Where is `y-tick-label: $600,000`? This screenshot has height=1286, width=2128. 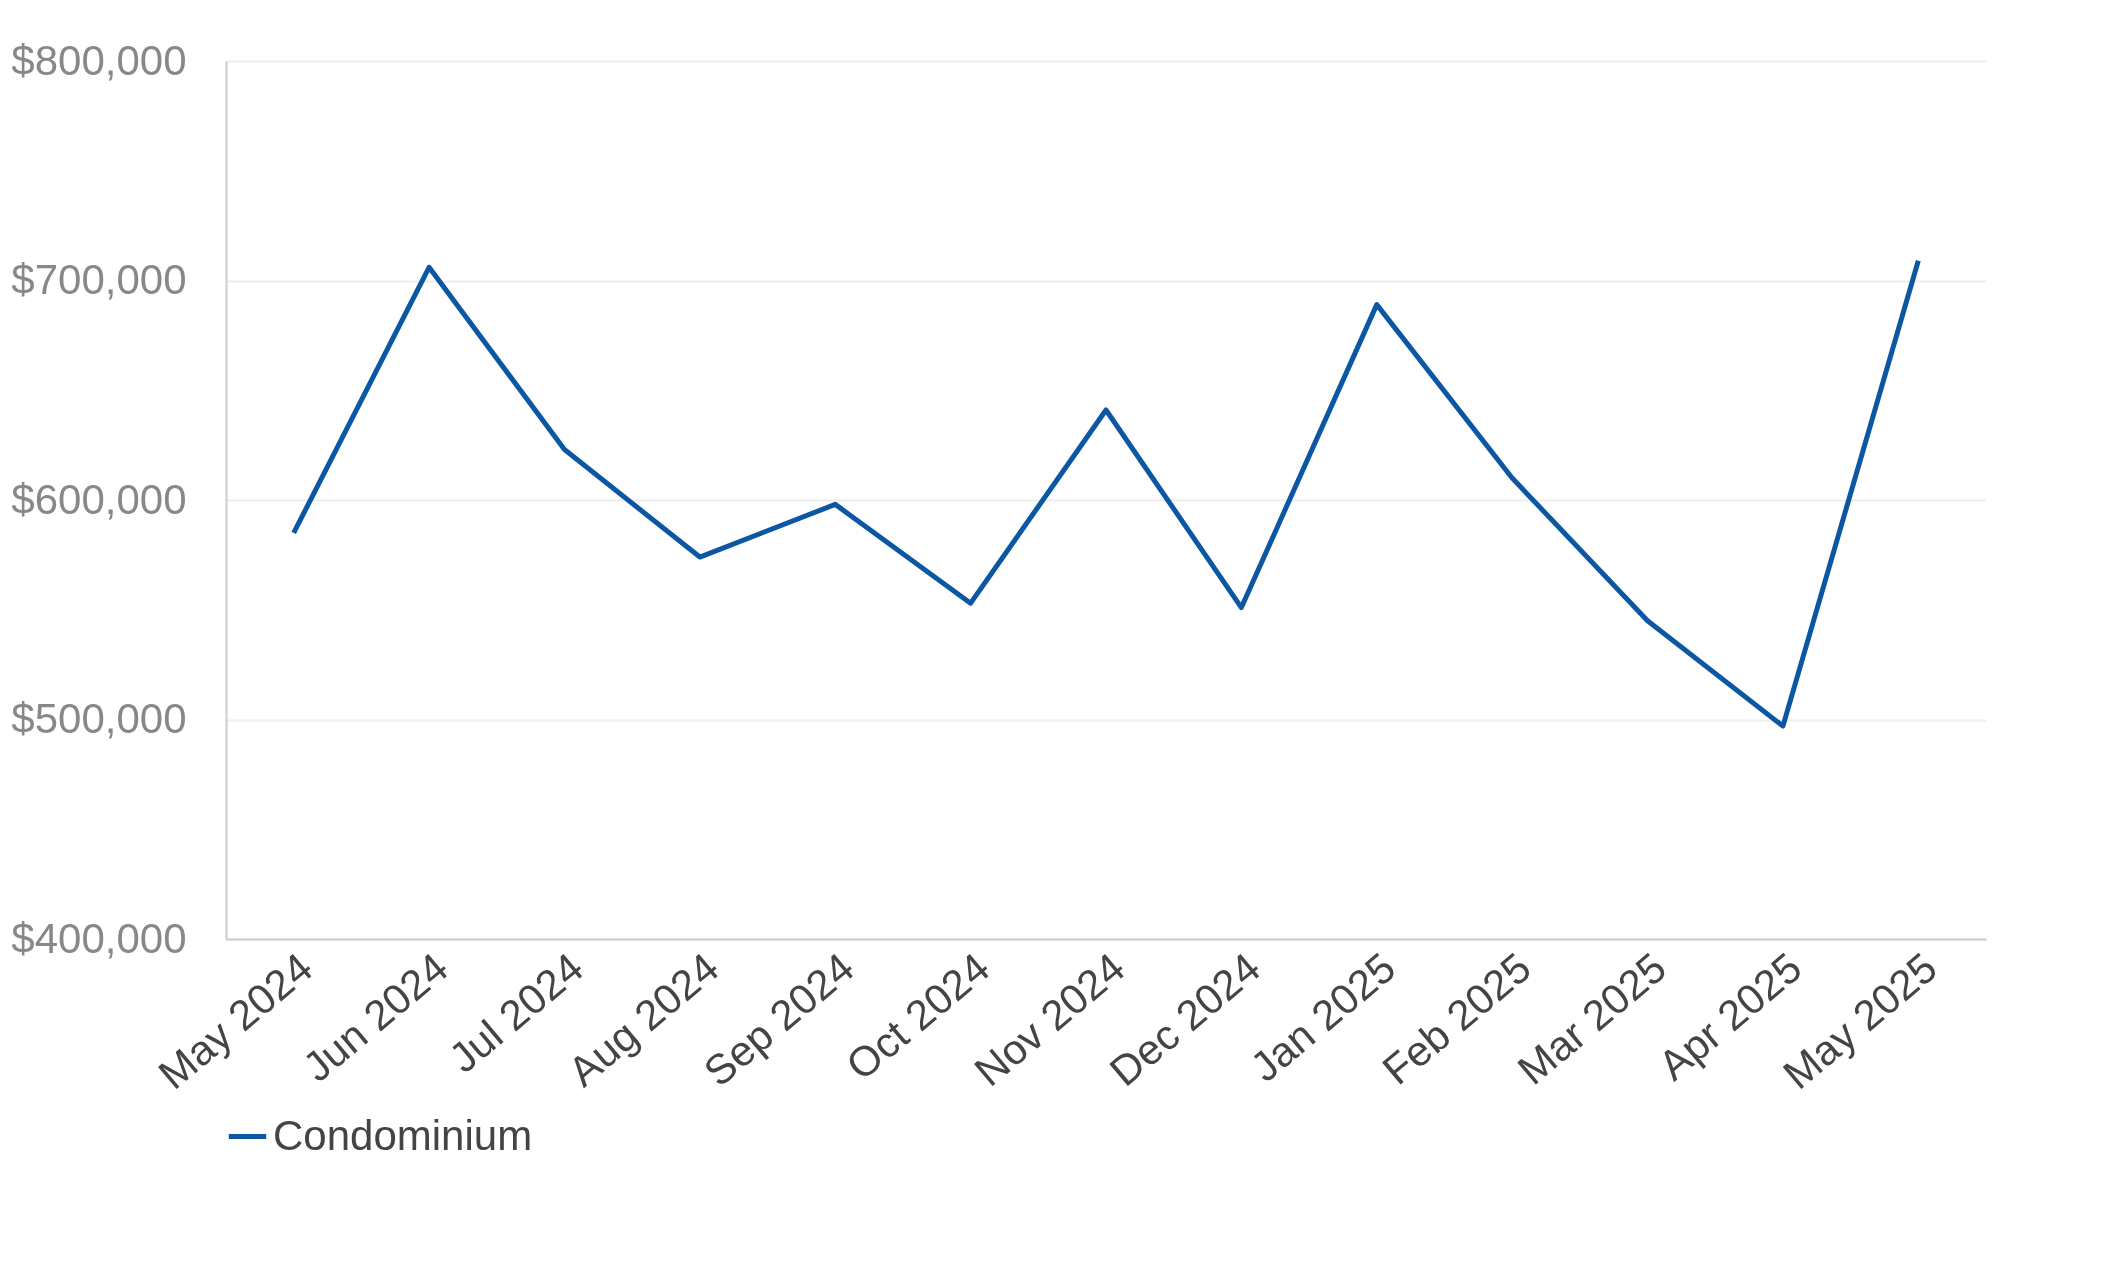 y-tick-label: $600,000 is located at coordinates (99, 499).